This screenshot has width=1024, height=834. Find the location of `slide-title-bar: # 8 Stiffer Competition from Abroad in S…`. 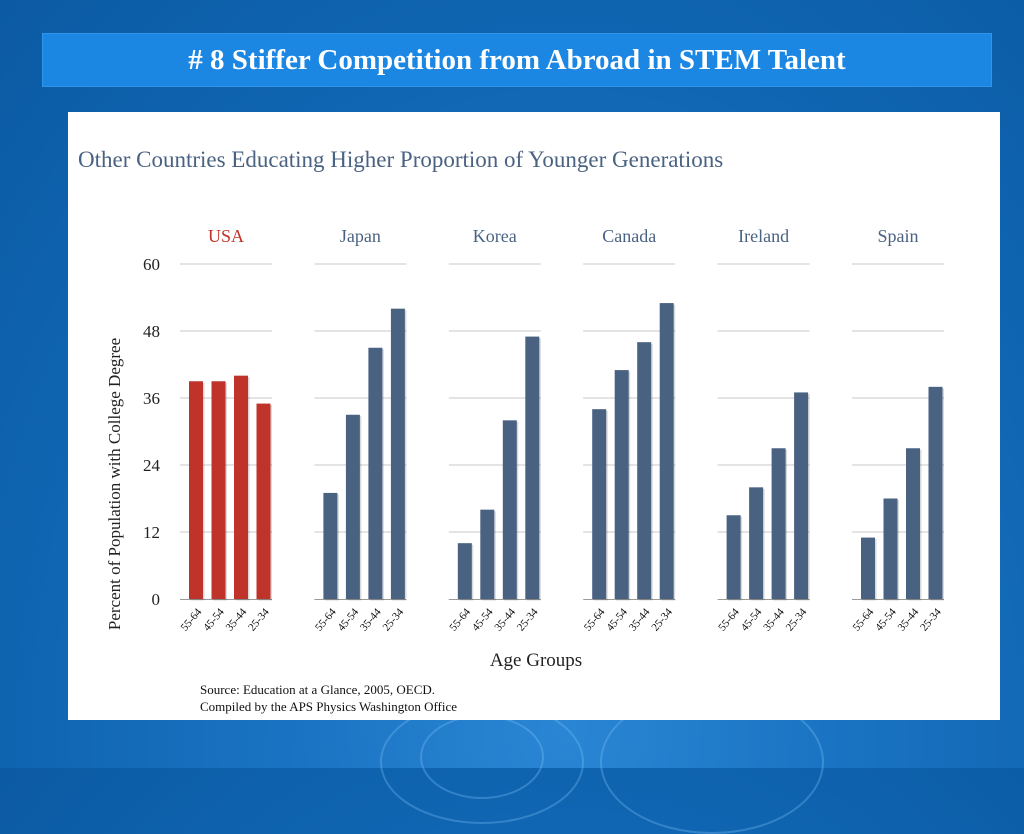

slide-title-bar: # 8 Stiffer Competition from Abroad in S… is located at coordinates (517, 60).